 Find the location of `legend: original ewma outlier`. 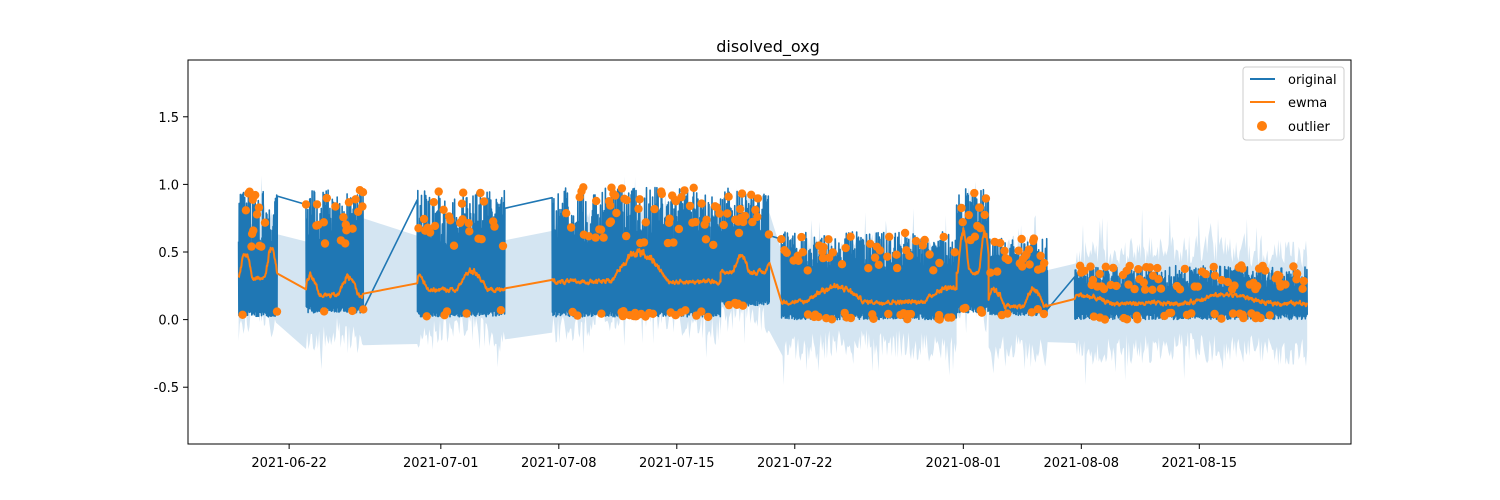

legend: original ewma outlier is located at coordinates (1293, 103).